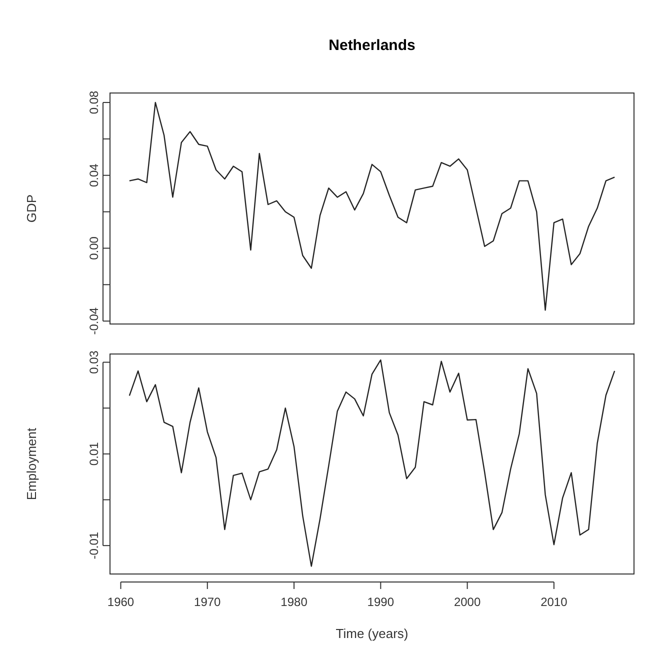  What do you see at coordinates (31, 463) in the screenshot?
I see `y-axis-title: Employment` at bounding box center [31, 463].